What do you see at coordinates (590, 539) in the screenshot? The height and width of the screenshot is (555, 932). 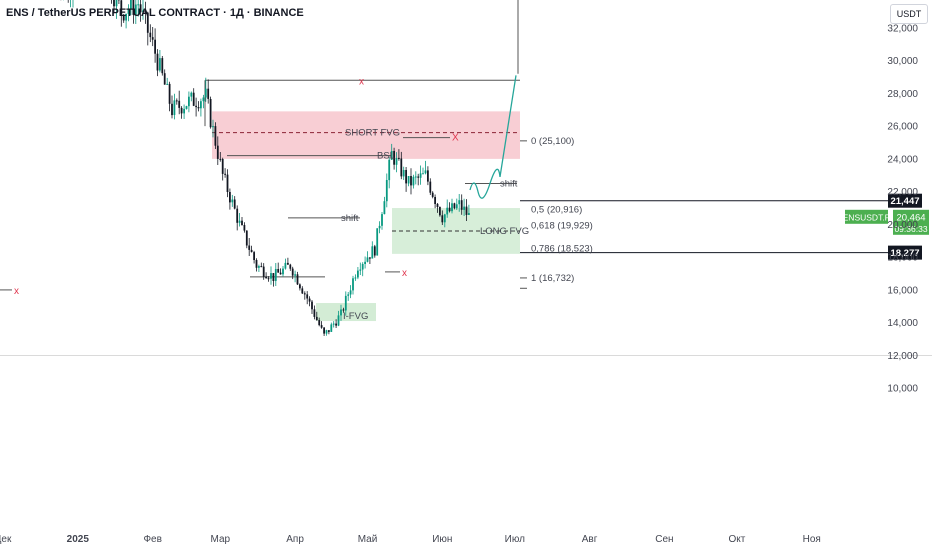 I see `x-tick-label: Авг` at bounding box center [590, 539].